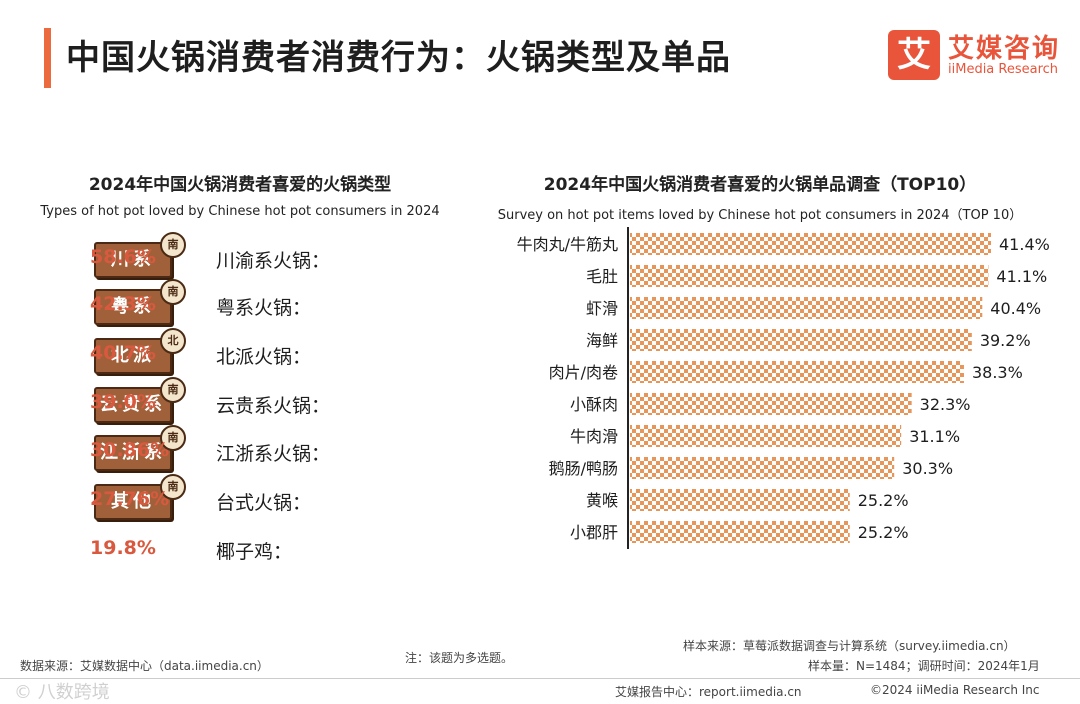 This screenshot has width=1080, height=704. I want to click on data-label: 41.4%, so click(1024, 244).